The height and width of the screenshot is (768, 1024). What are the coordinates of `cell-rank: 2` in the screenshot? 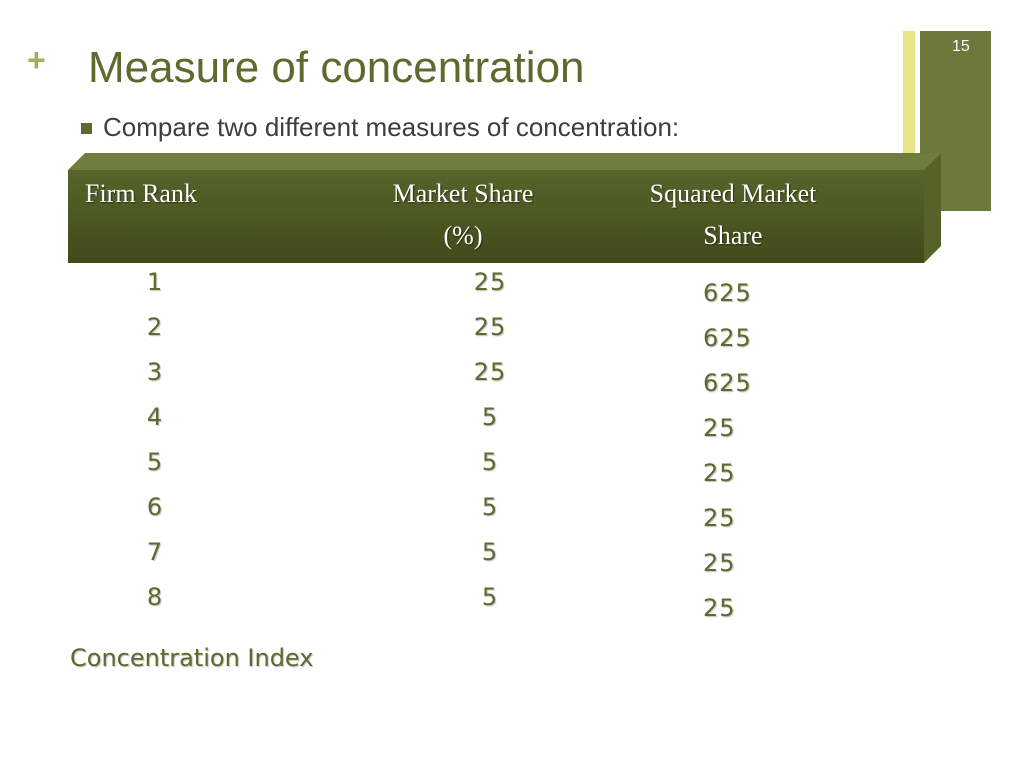 It's located at (155, 327).